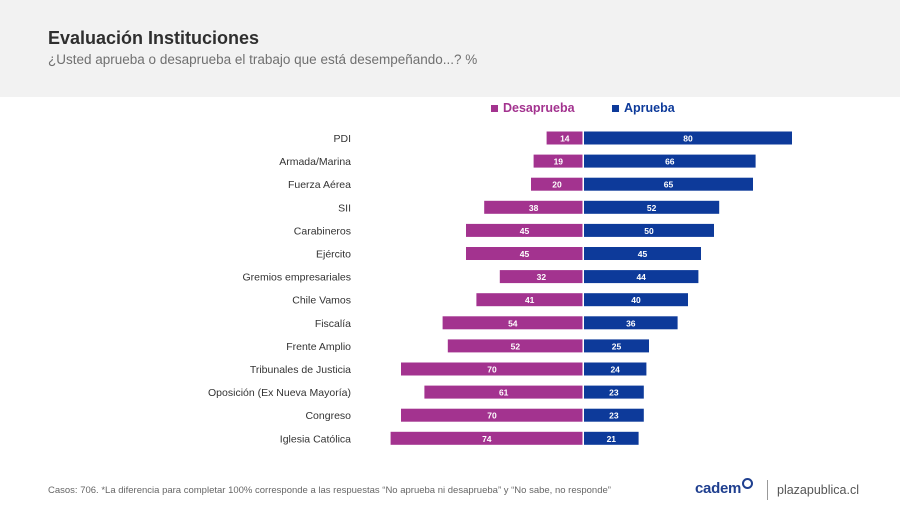  What do you see at coordinates (318, 347) in the screenshot?
I see `category-label: Frente Amplio` at bounding box center [318, 347].